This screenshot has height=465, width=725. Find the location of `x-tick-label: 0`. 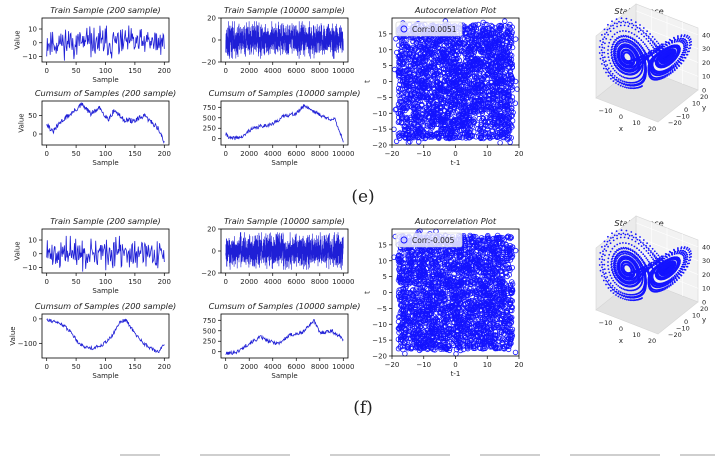

x-tick-label: 0 is located at coordinates (225, 71).